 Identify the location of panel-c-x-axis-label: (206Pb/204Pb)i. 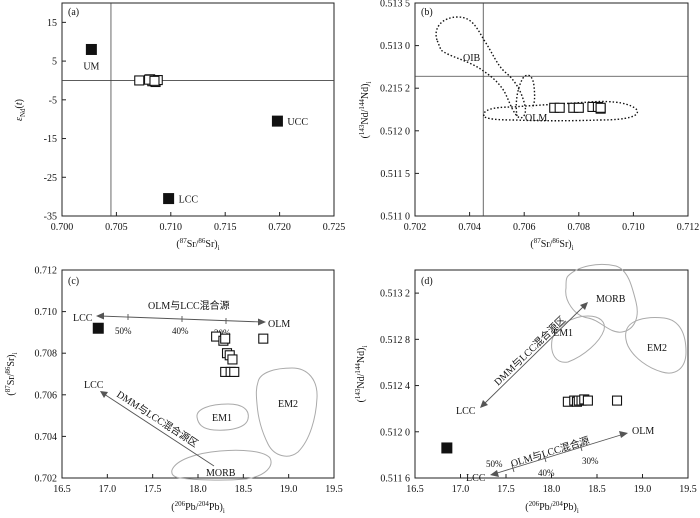
(198, 507).